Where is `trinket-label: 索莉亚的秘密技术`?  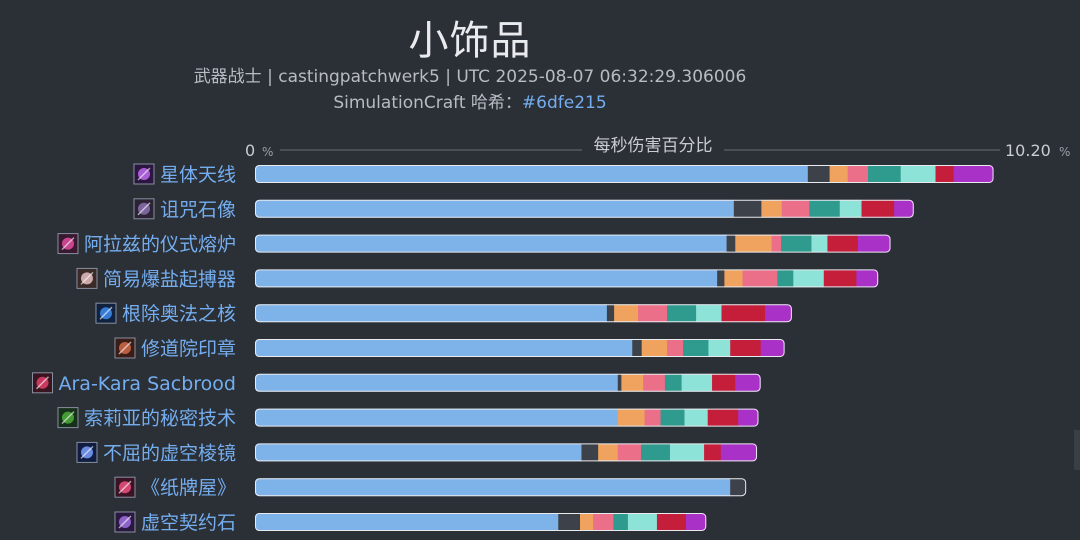 trinket-label: 索莉亚的秘密技术 is located at coordinates (160, 419).